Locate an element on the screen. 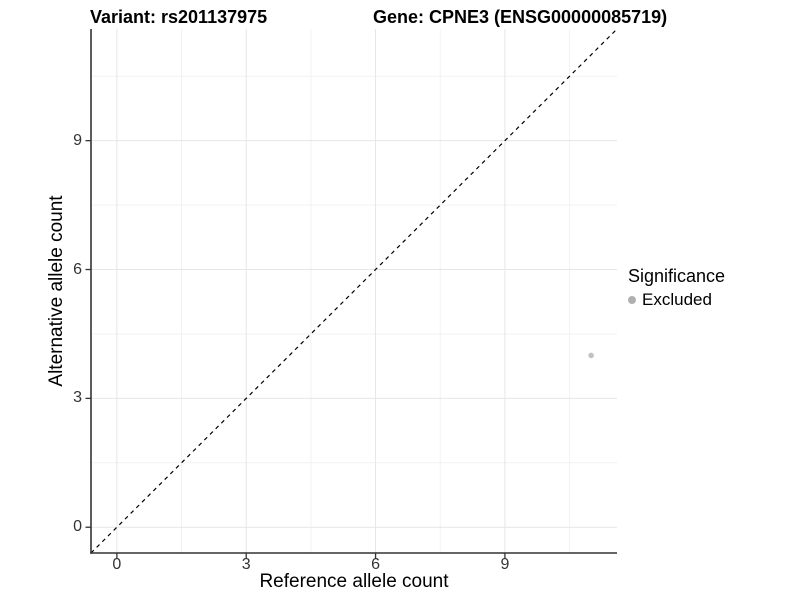 Image resolution: width=800 pixels, height=600 pixels. legend-marker-circle-icon is located at coordinates (632, 300).